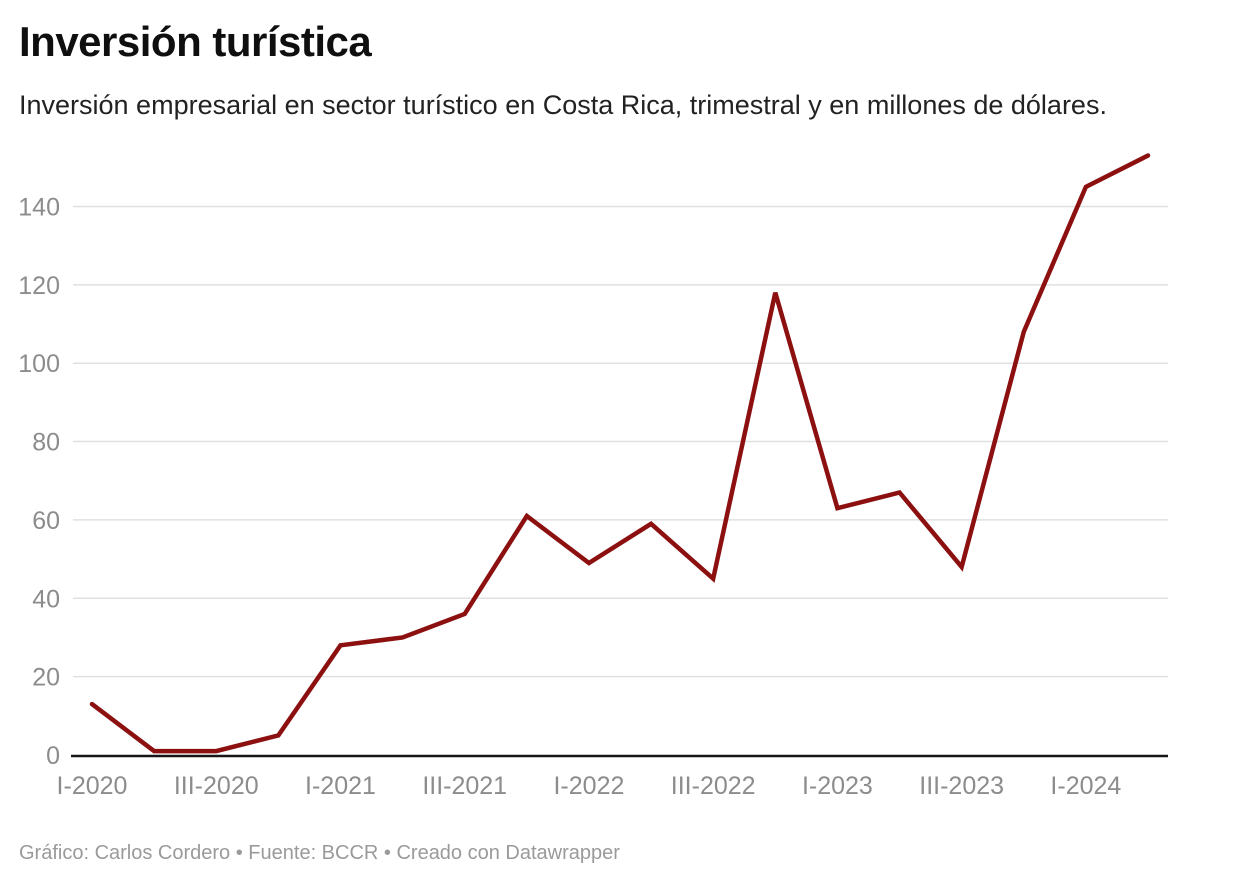 This screenshot has height=882, width=1240. I want to click on x-axis-label-I-2020: I-2020, so click(92, 786).